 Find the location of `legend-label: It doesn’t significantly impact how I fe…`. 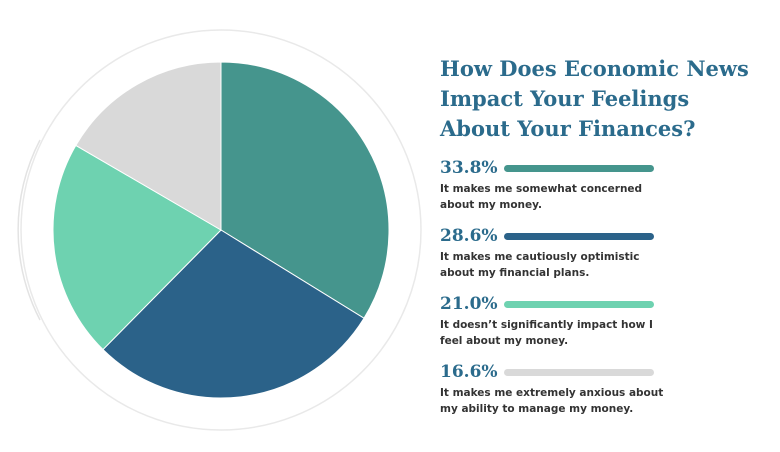

legend-label: It doesn’t significantly impact how I fe… is located at coordinates (546, 333).